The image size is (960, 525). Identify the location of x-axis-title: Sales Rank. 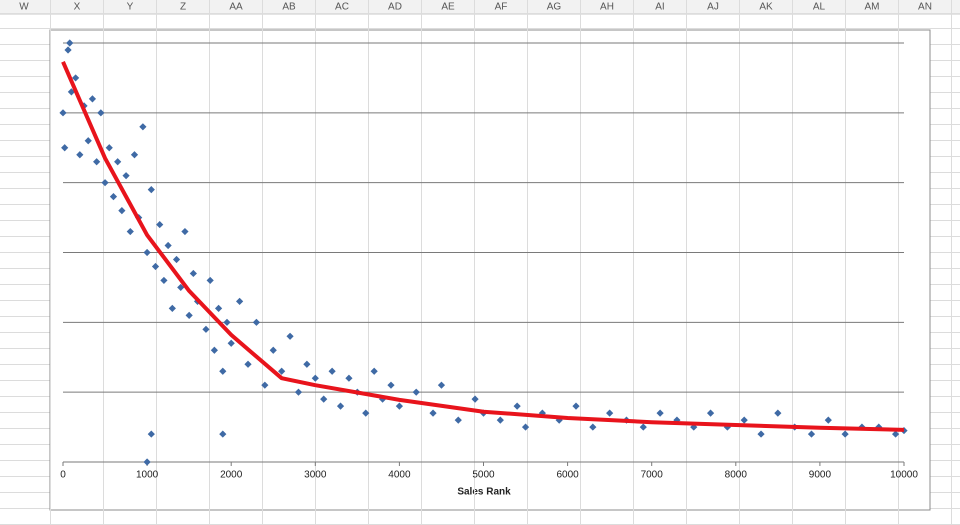
(484, 492).